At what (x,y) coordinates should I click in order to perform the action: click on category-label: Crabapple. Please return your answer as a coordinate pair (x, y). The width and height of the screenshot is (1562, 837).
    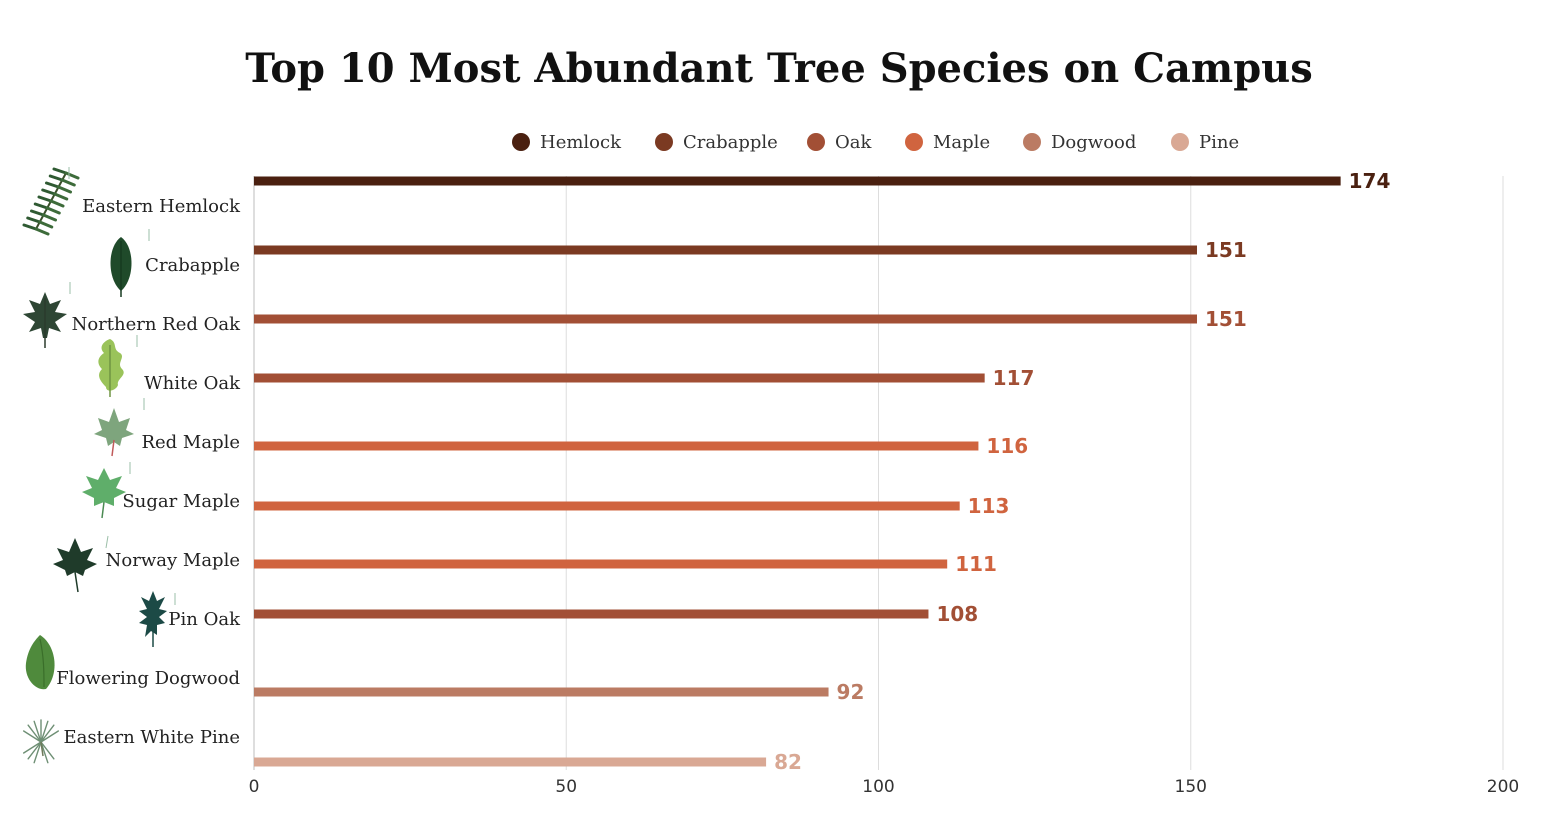
    Looking at the image, I should click on (192, 265).